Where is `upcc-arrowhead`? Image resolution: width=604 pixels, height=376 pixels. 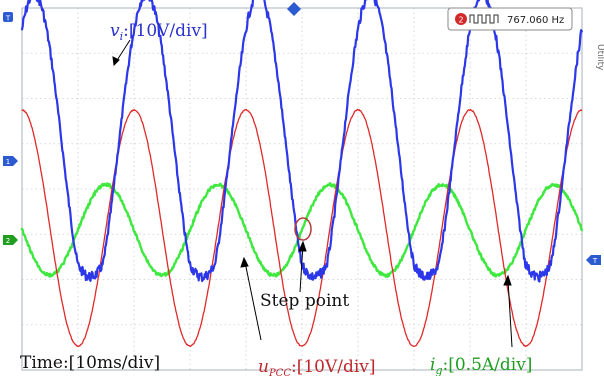 upcc-arrowhead is located at coordinates (244, 262).